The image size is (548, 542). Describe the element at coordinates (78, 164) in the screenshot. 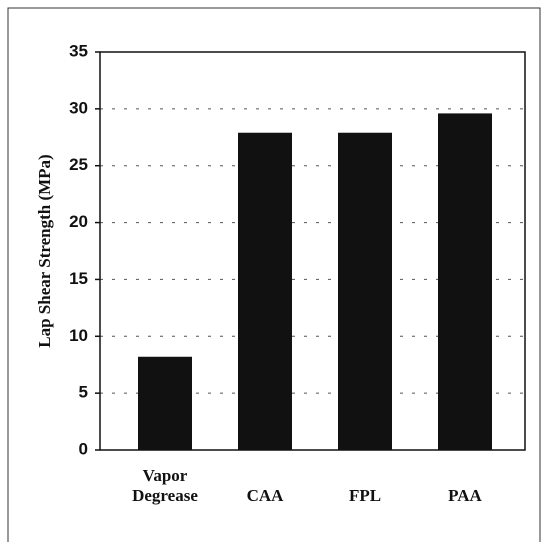

I see `y-tick-label: 25` at that location.